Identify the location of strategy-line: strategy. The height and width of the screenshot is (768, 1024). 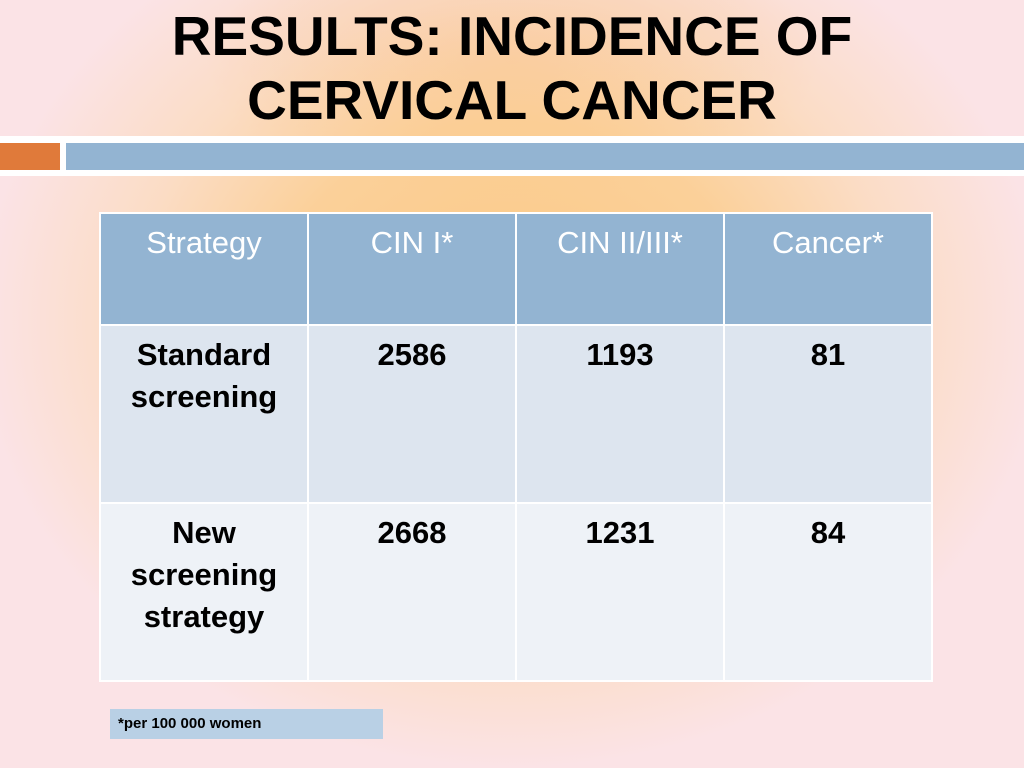
(204, 616).